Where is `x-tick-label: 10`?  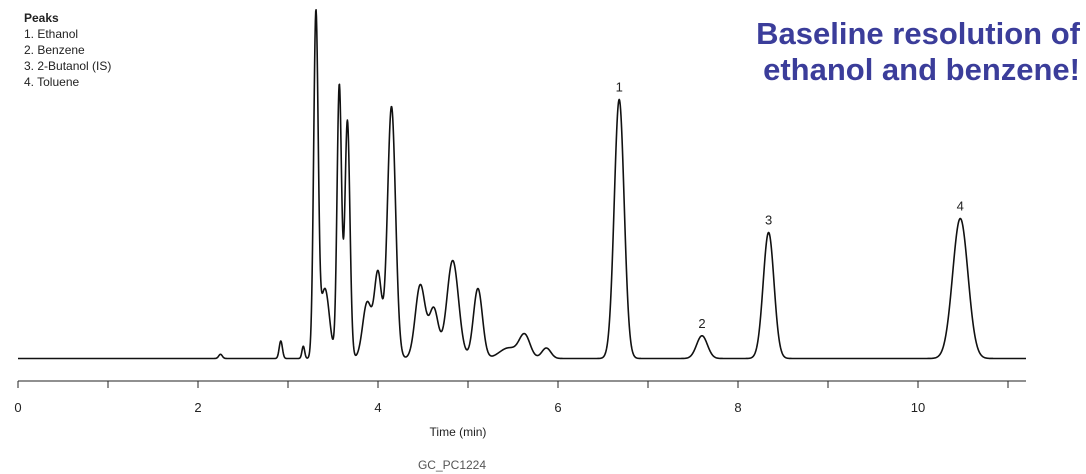
x-tick-label: 10 is located at coordinates (918, 407).